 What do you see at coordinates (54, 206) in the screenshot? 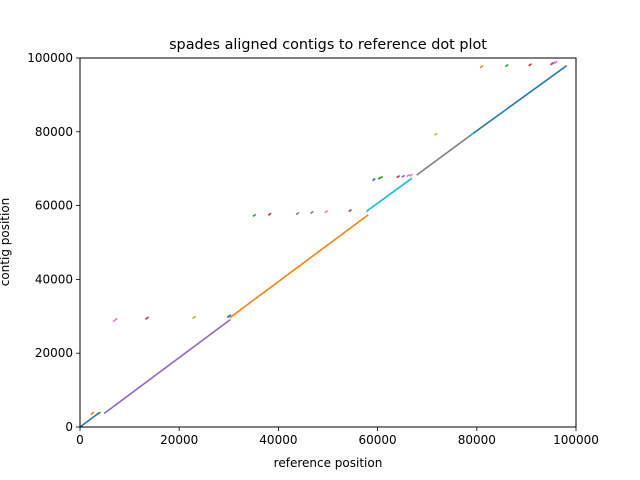
I see `y-tick-label-3: 60000` at bounding box center [54, 206].